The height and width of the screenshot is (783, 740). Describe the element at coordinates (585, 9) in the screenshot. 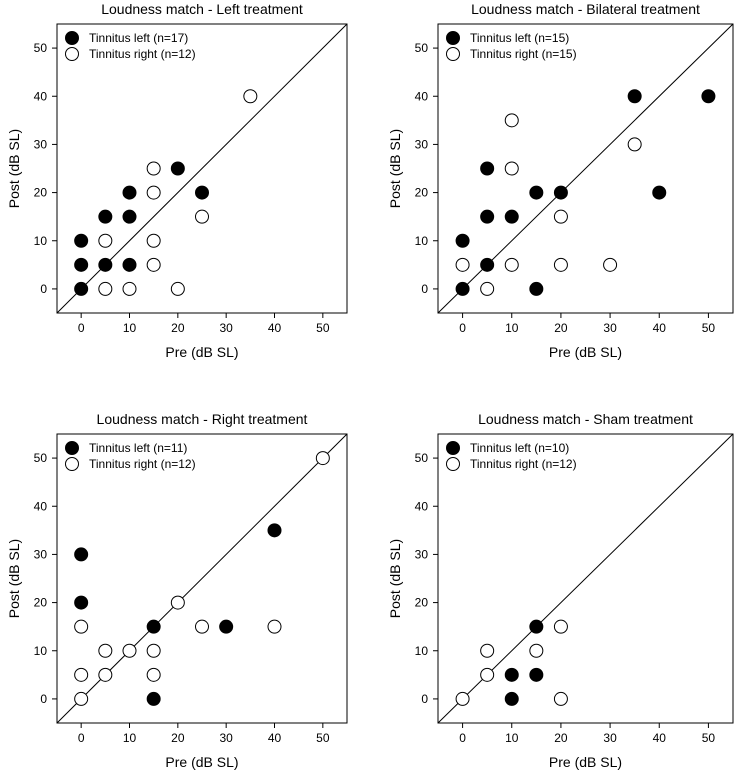

I see `chart-title: Loudness match - Bilateral treatment` at that location.